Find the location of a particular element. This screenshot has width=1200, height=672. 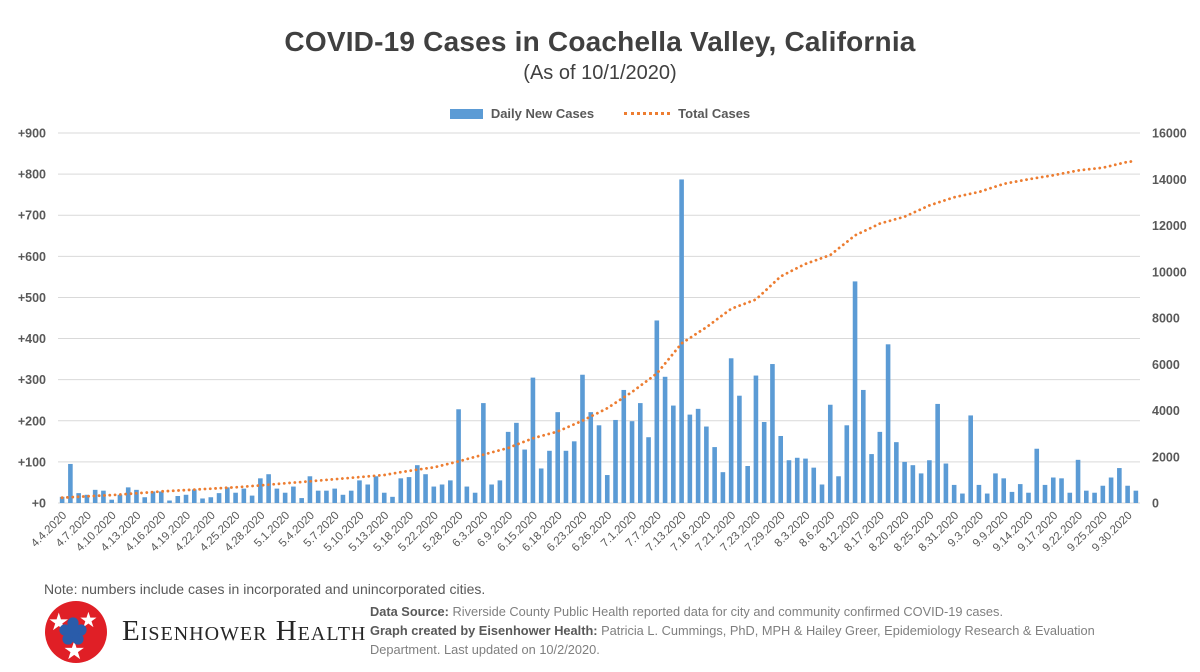

credit-label: Graph created by Eisenhower Health: is located at coordinates (484, 631).